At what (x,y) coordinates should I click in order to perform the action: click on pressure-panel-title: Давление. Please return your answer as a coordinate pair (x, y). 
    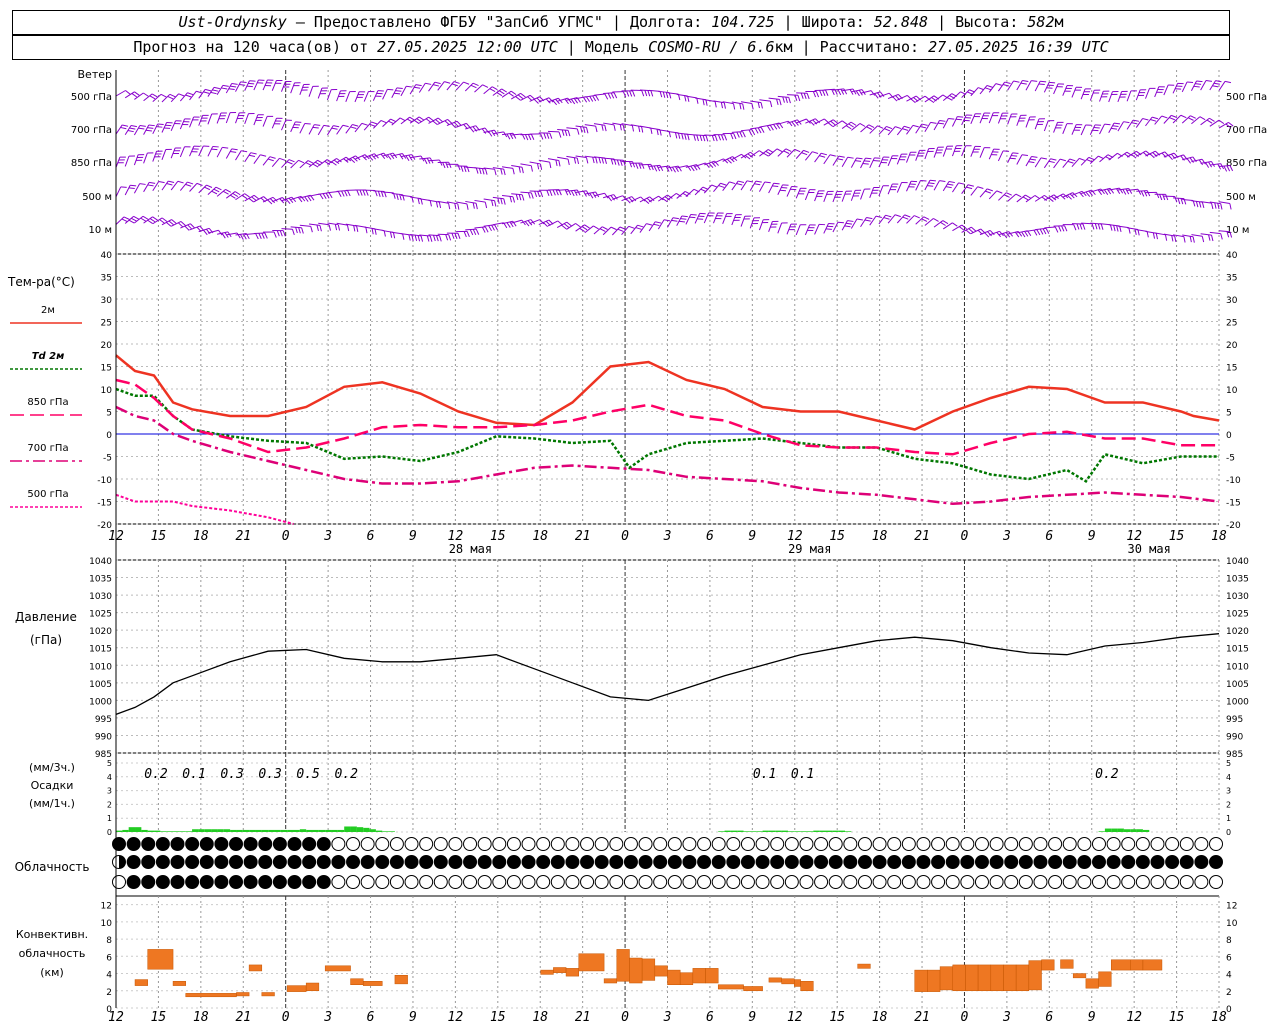
    Looking at the image, I should click on (46, 617).